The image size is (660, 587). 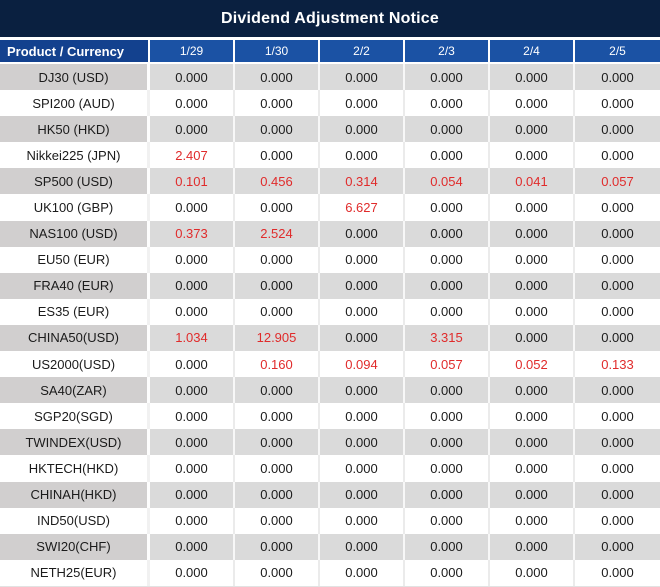 I want to click on table-row: DJ30 (USD) 0.000 0.000 0.000 0.000 0.000 0.000, so click(x=330, y=77).